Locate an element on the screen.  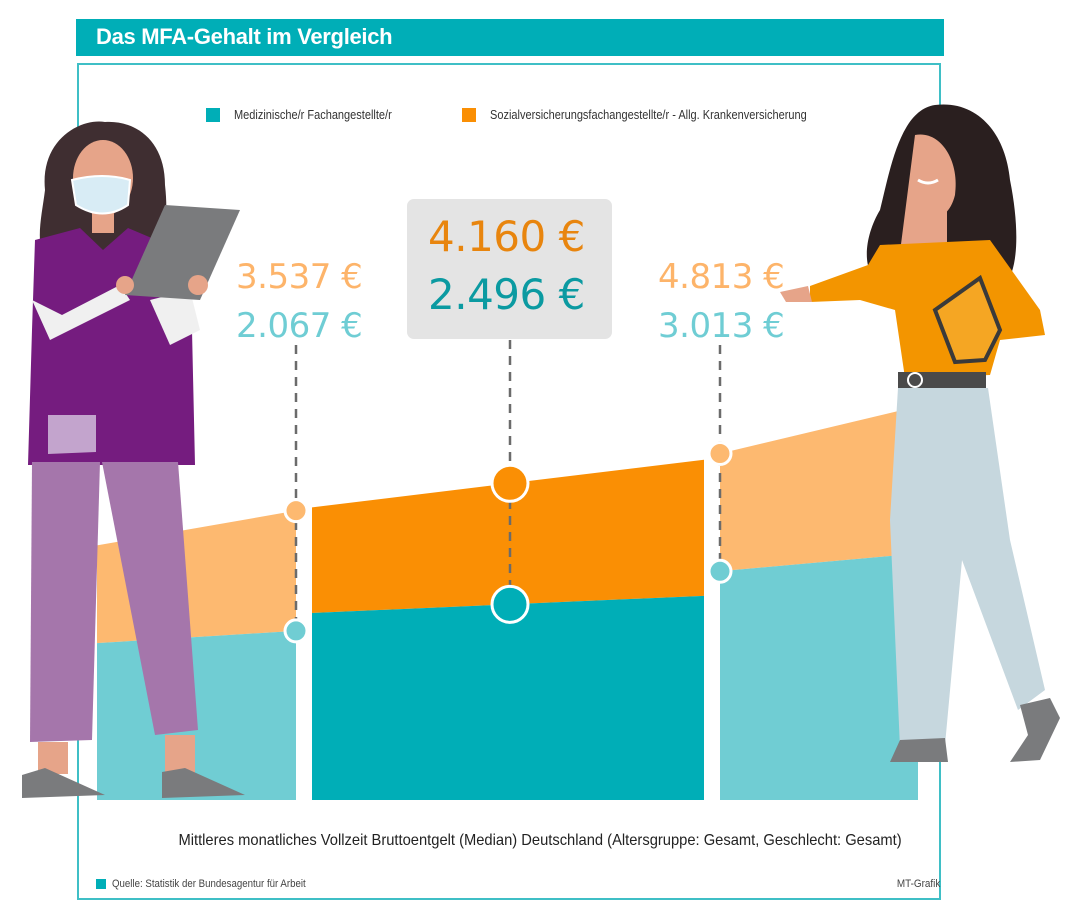
source-swatch is located at coordinates (101, 884).